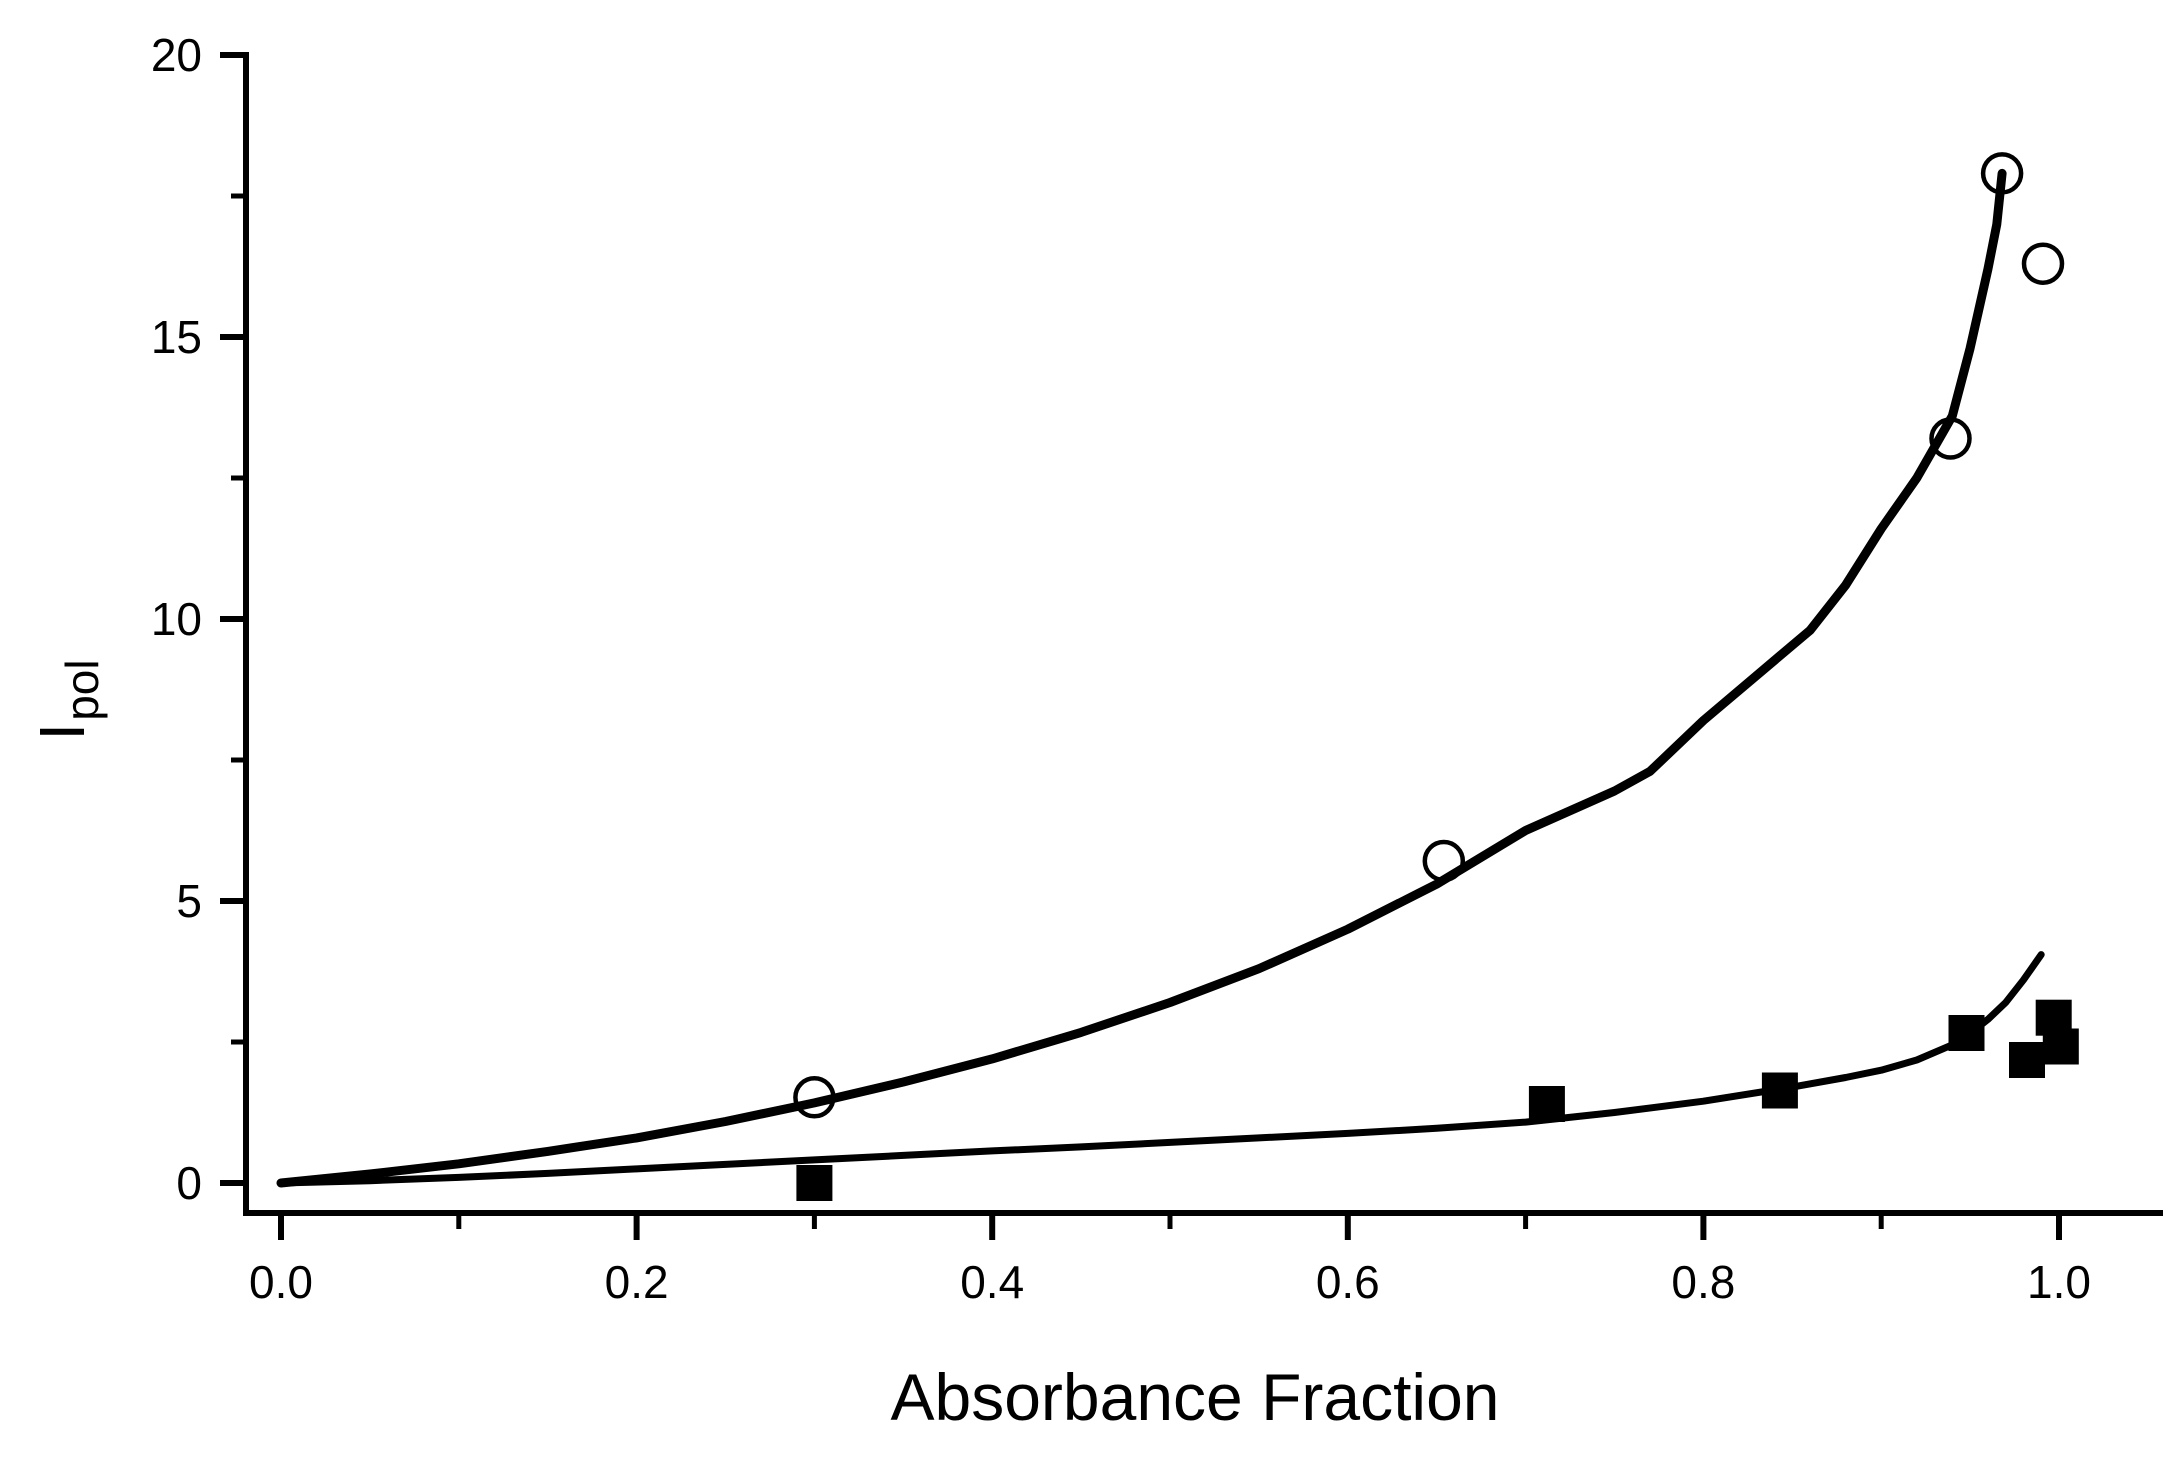 The image size is (2171, 1465). I want to click on y-axis-title: Ipol, so click(67, 699).